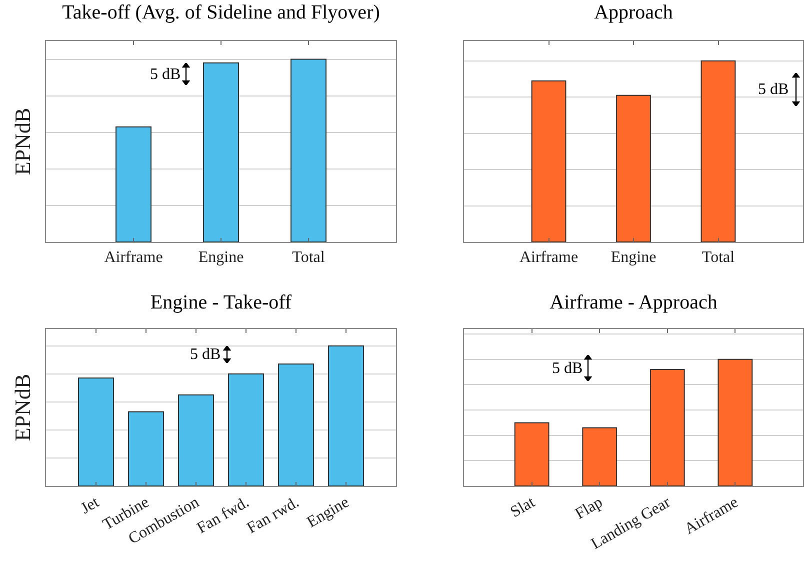  What do you see at coordinates (221, 12) in the screenshot?
I see `chart-title: Take-off (Avg. of Sideline and Flyover)` at bounding box center [221, 12].